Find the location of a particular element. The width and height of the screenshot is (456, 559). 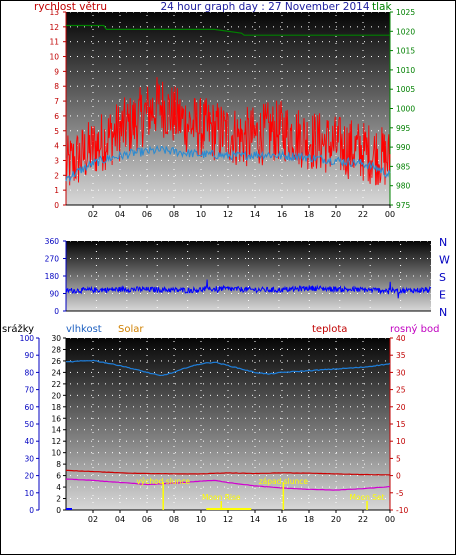

y-tick-label-humidity: 0 is located at coordinates (58, 510).